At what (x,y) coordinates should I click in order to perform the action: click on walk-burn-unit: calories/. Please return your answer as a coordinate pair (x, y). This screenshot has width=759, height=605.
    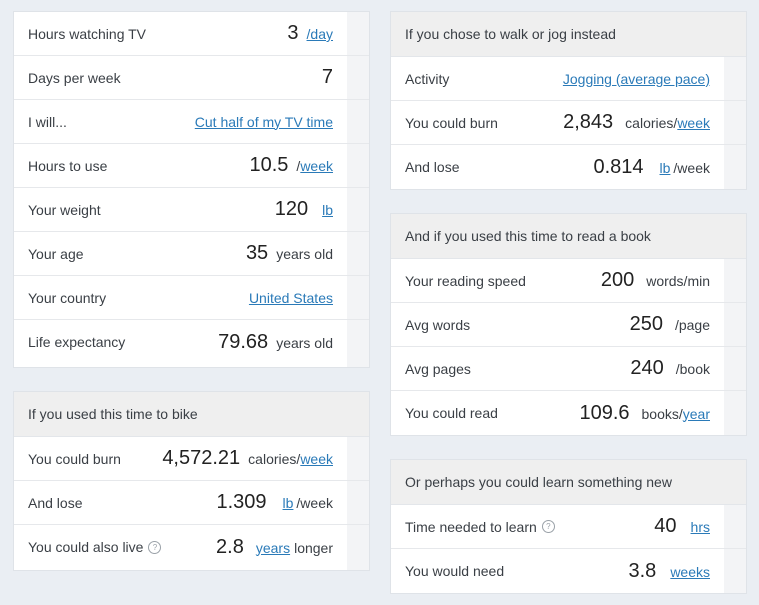
    Looking at the image, I should click on (651, 123).